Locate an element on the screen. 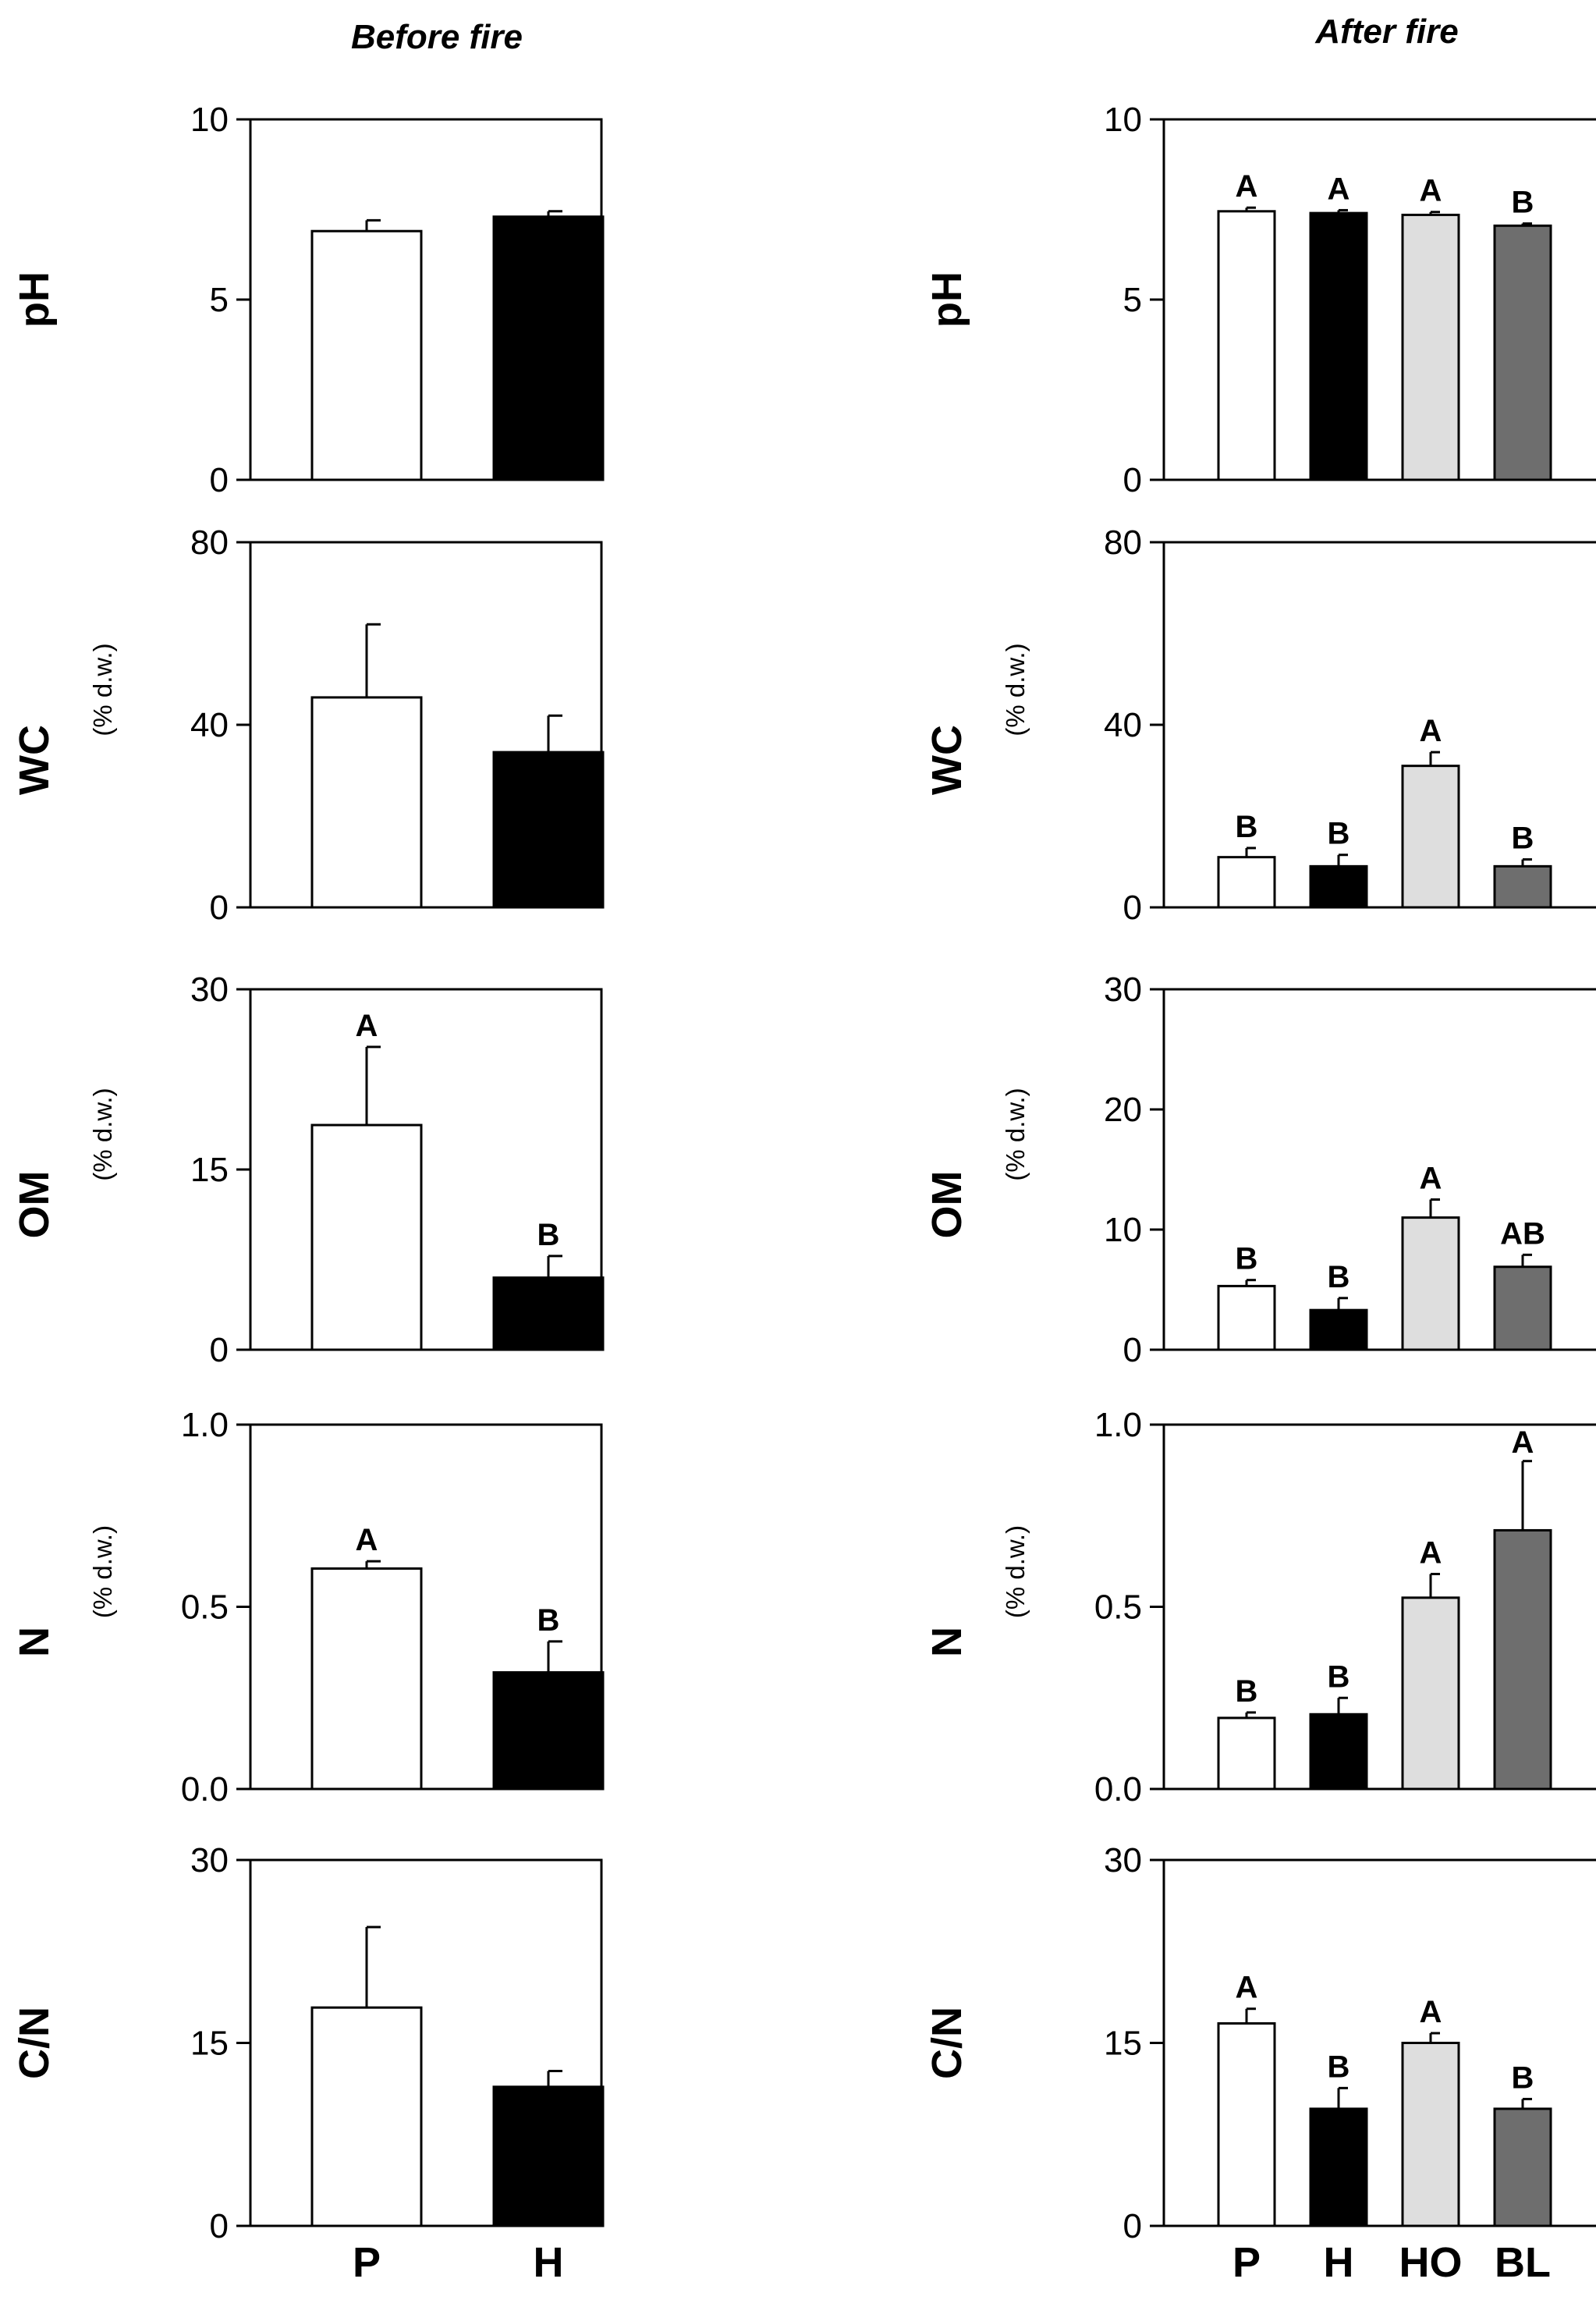 The height and width of the screenshot is (2300, 1596). panel-om-after: 0 10 20 30 OM (% d.w.) B B A AB is located at coordinates (1260, 1170).